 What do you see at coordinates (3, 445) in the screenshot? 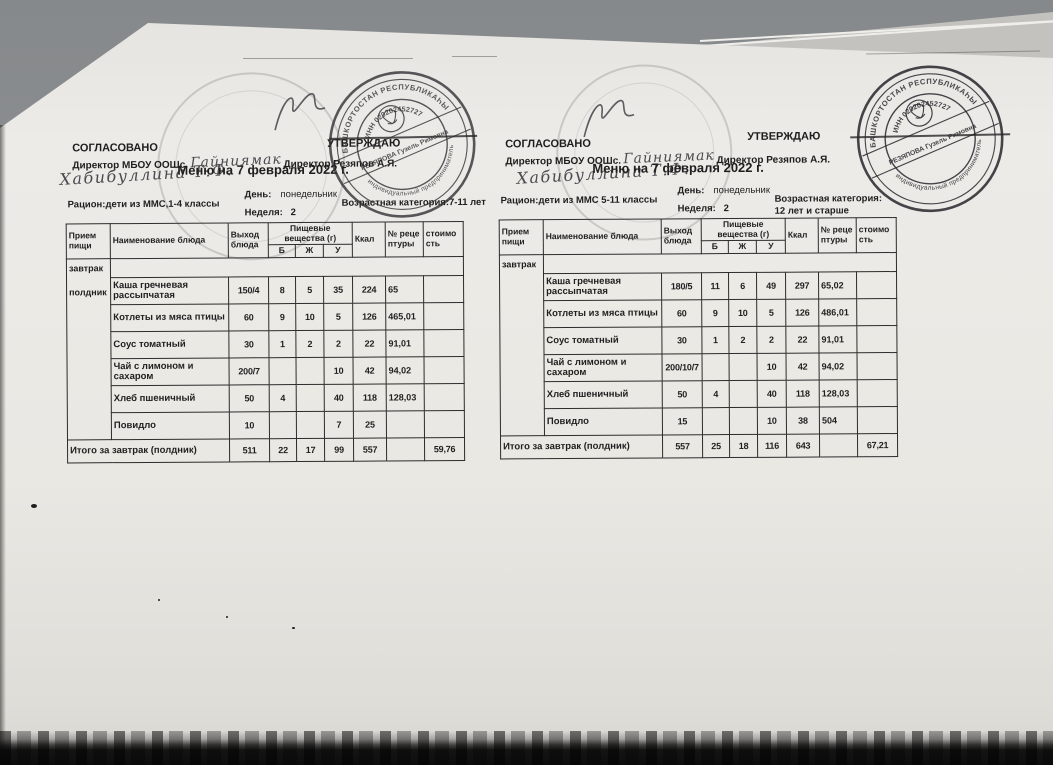
I see `paper-left-shadow` at bounding box center [3, 445].